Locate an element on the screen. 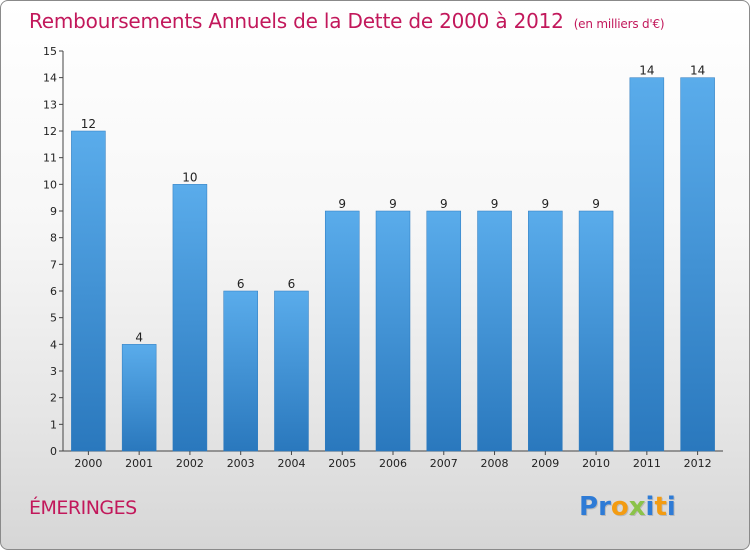  y-tick-label: 2 is located at coordinates (53, 398).